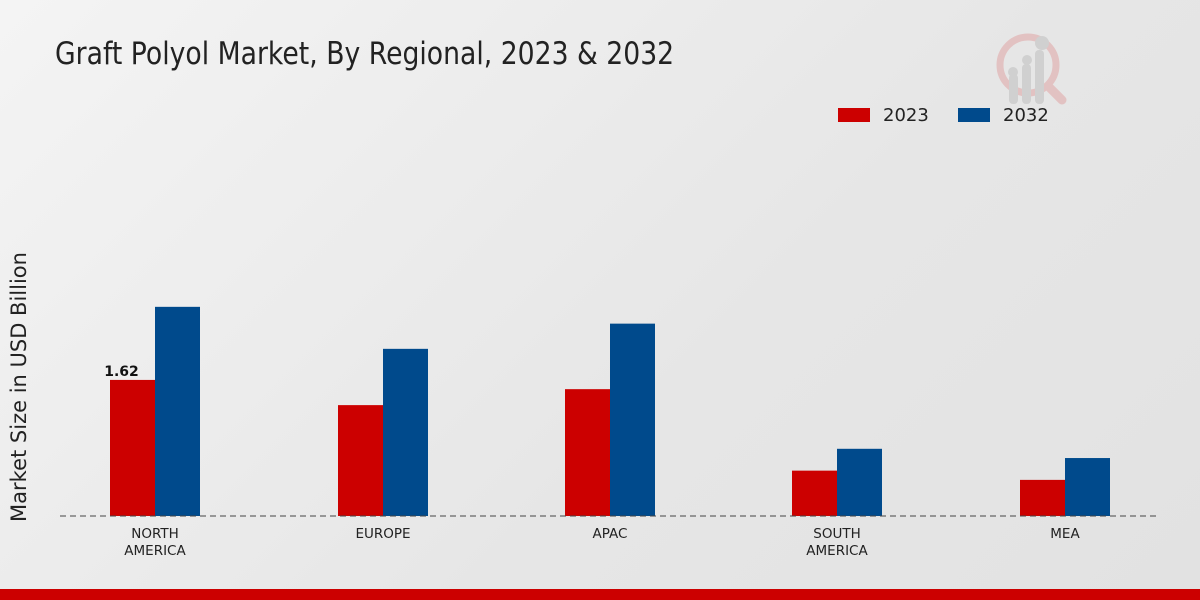 The width and height of the screenshot is (1200, 600). I want to click on watermark-logo-icon, so click(1031, 69).